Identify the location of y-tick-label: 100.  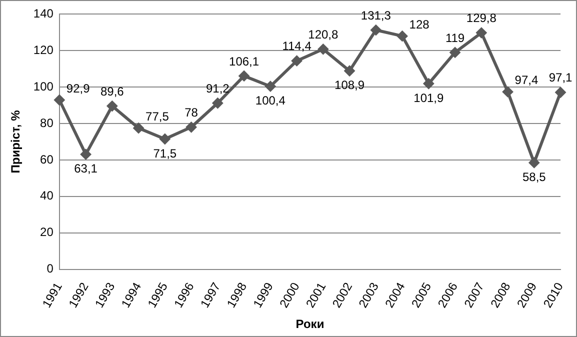
(43, 86).